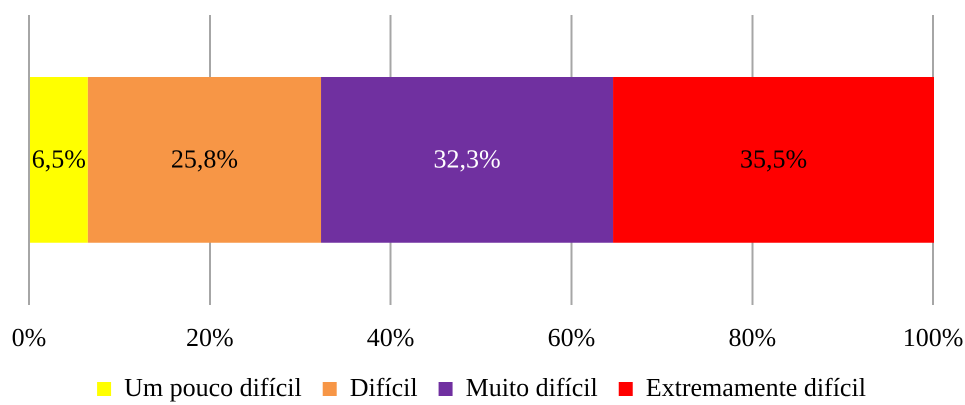 The width and height of the screenshot is (965, 405). What do you see at coordinates (29, 337) in the screenshot?
I see `x-tick-label: 0%` at bounding box center [29, 337].